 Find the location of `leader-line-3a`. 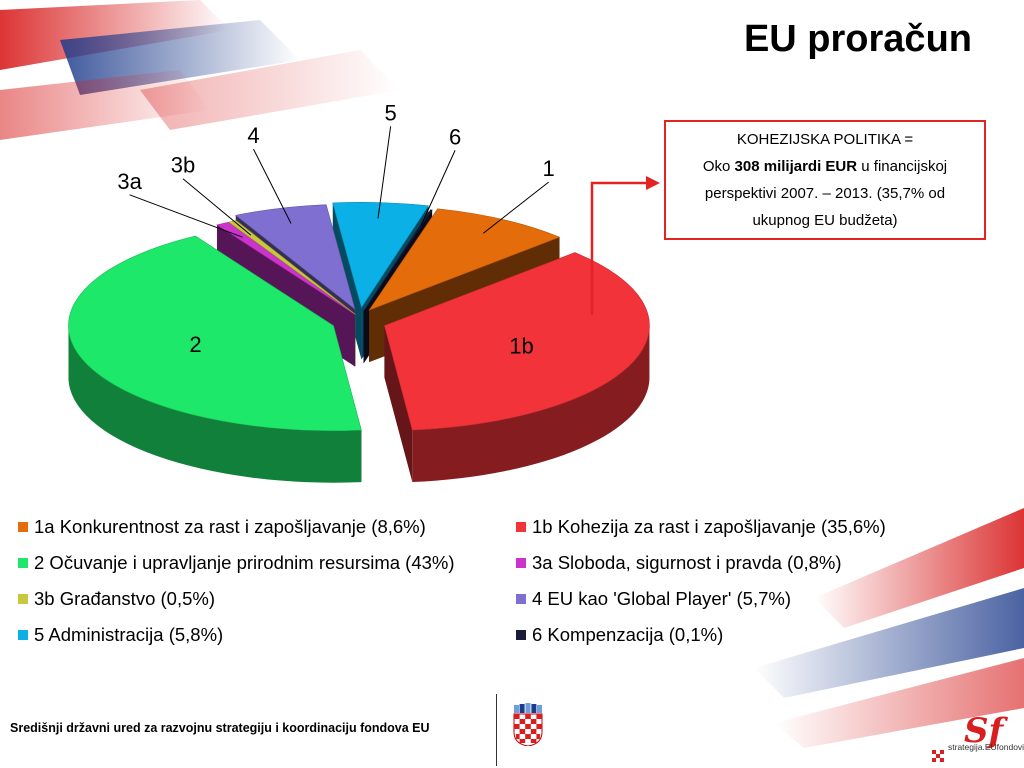

leader-line-3a is located at coordinates (186, 216).